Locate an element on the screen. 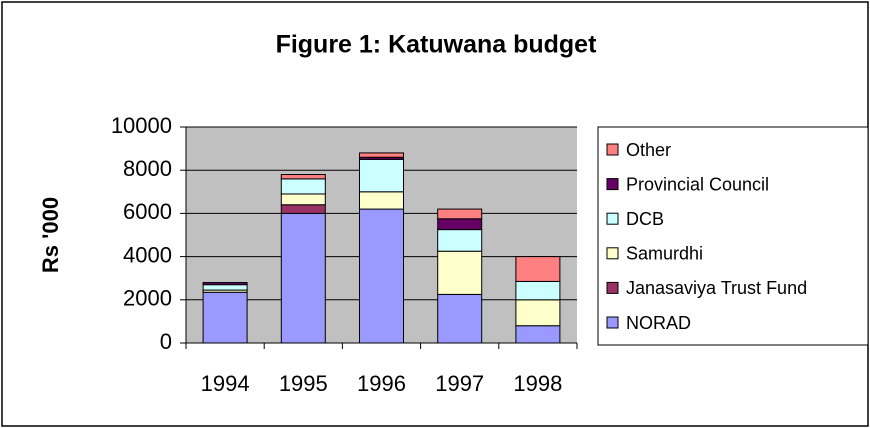 This screenshot has width=870, height=428. y-tick-label: 0 is located at coordinates (166, 341).